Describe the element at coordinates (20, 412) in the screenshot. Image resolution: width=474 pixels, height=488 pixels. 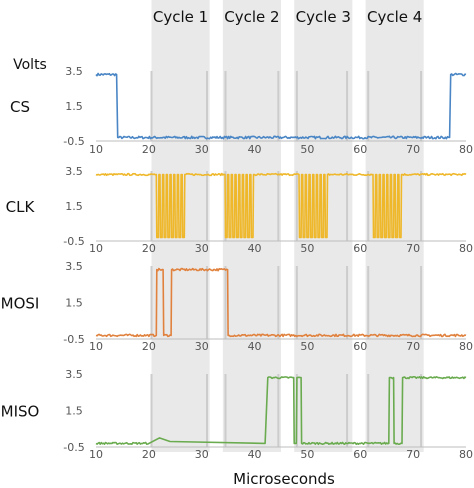
I see `signal-label-miso: MISO` at that location.